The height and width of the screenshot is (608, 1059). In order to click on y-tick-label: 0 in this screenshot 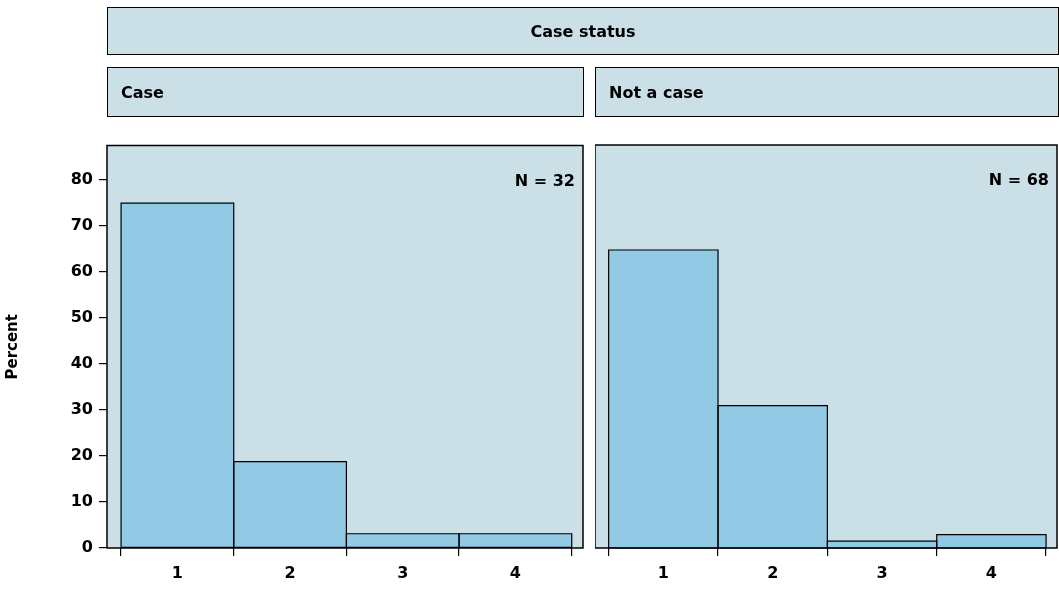, I will do `click(87, 547)`.